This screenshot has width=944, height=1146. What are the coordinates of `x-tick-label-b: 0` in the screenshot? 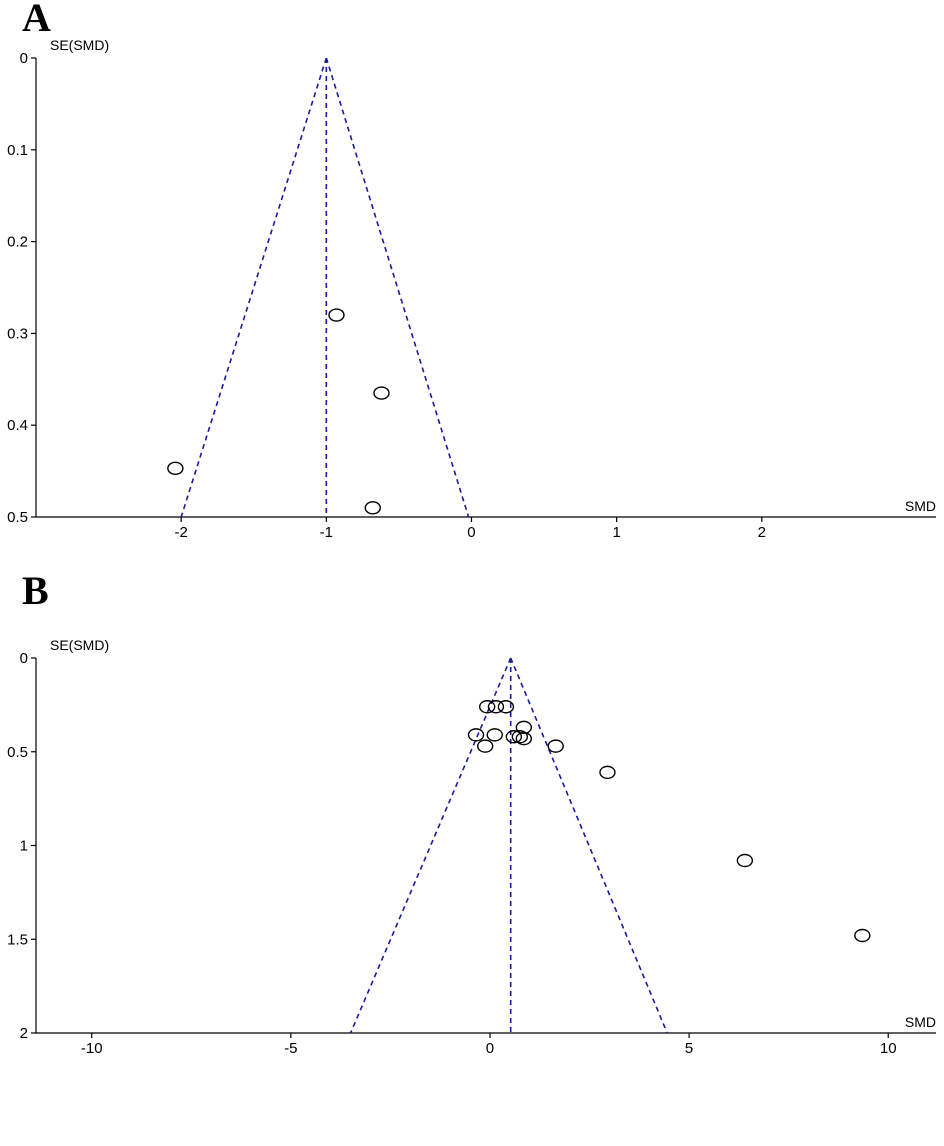 It's located at (490, 1048).